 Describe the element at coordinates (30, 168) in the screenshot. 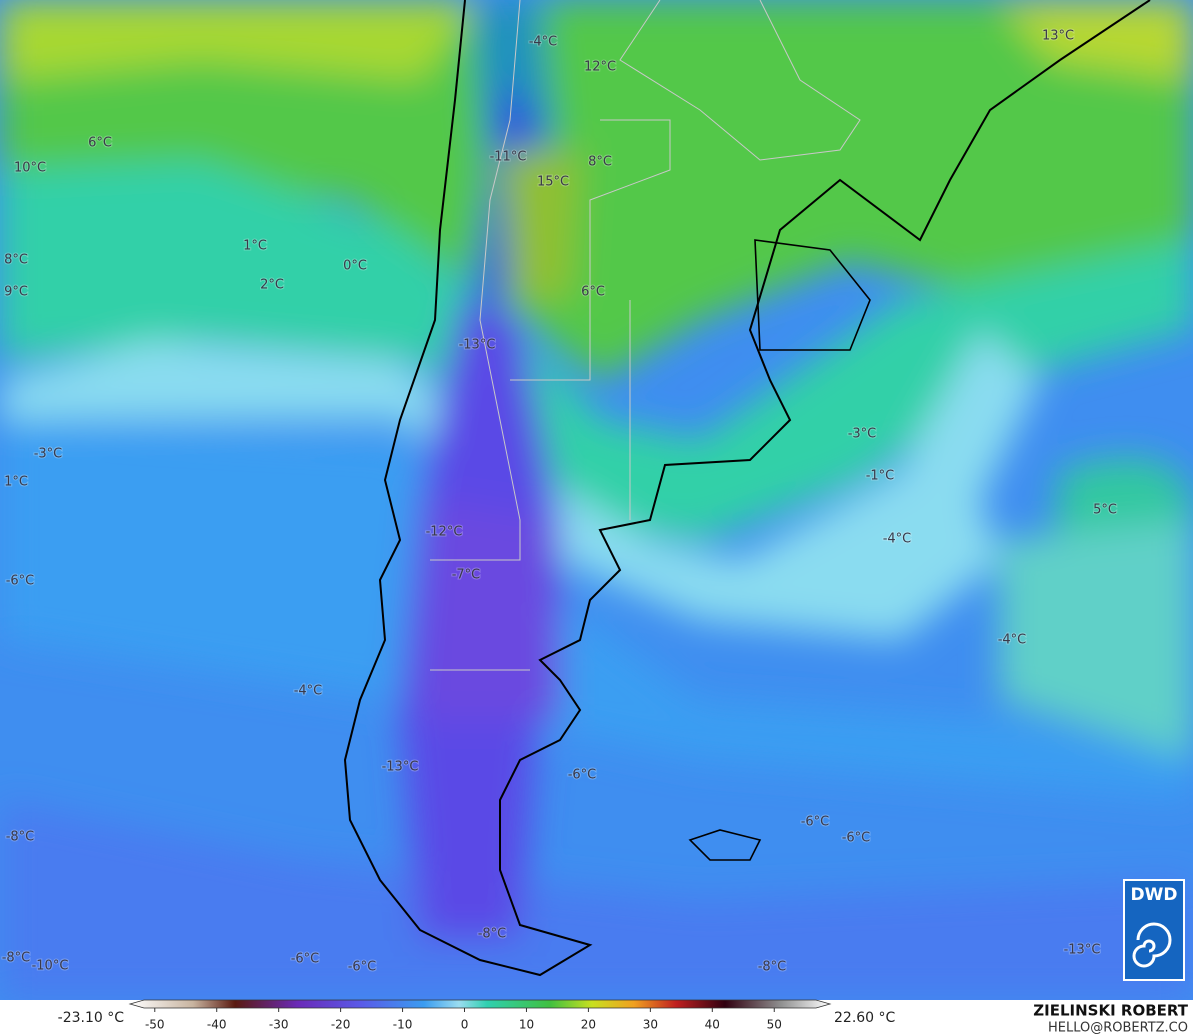

I see `temperature-label: 10°C` at that location.